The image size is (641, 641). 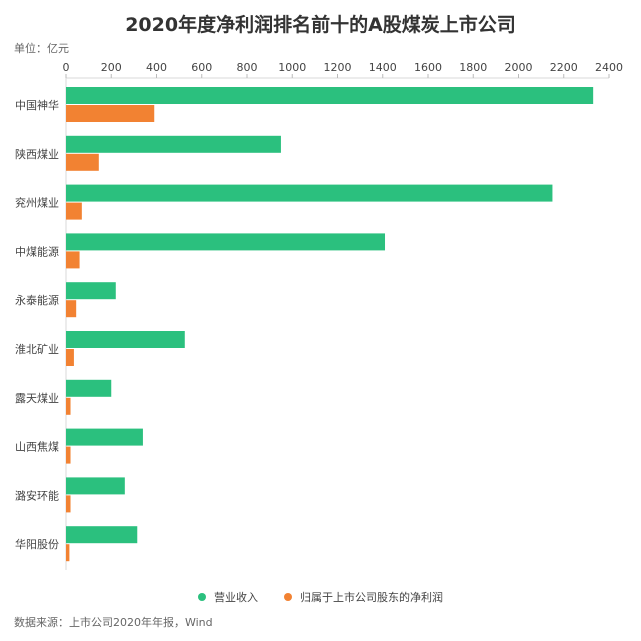 I want to click on x-tick-label: 600, so click(x=201, y=67).